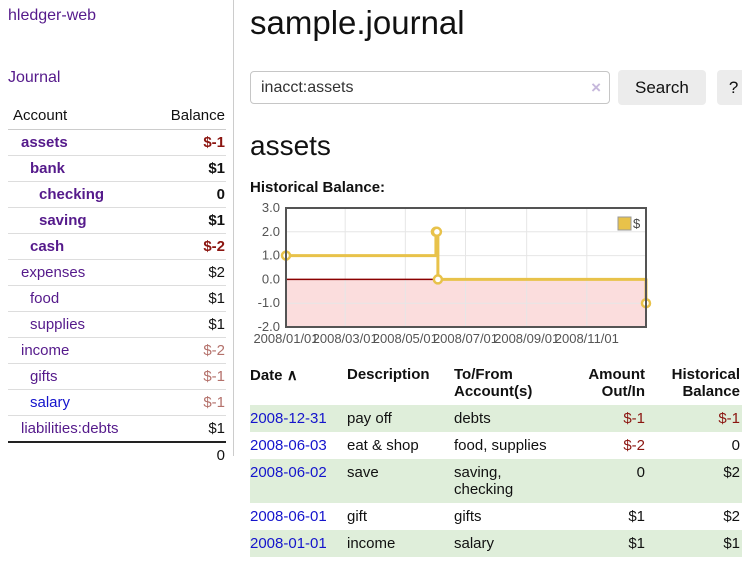 This screenshot has width=742, height=582. What do you see at coordinates (187, 272) in the screenshot?
I see `account-balance: $2` at bounding box center [187, 272].